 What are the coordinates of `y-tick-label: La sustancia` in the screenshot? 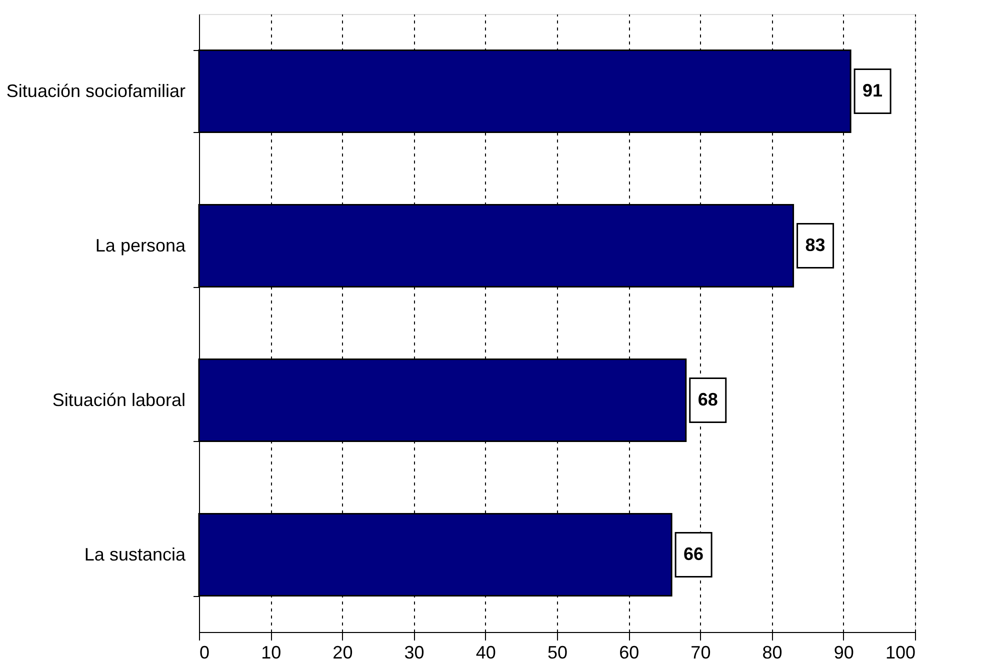 It's located at (135, 554).